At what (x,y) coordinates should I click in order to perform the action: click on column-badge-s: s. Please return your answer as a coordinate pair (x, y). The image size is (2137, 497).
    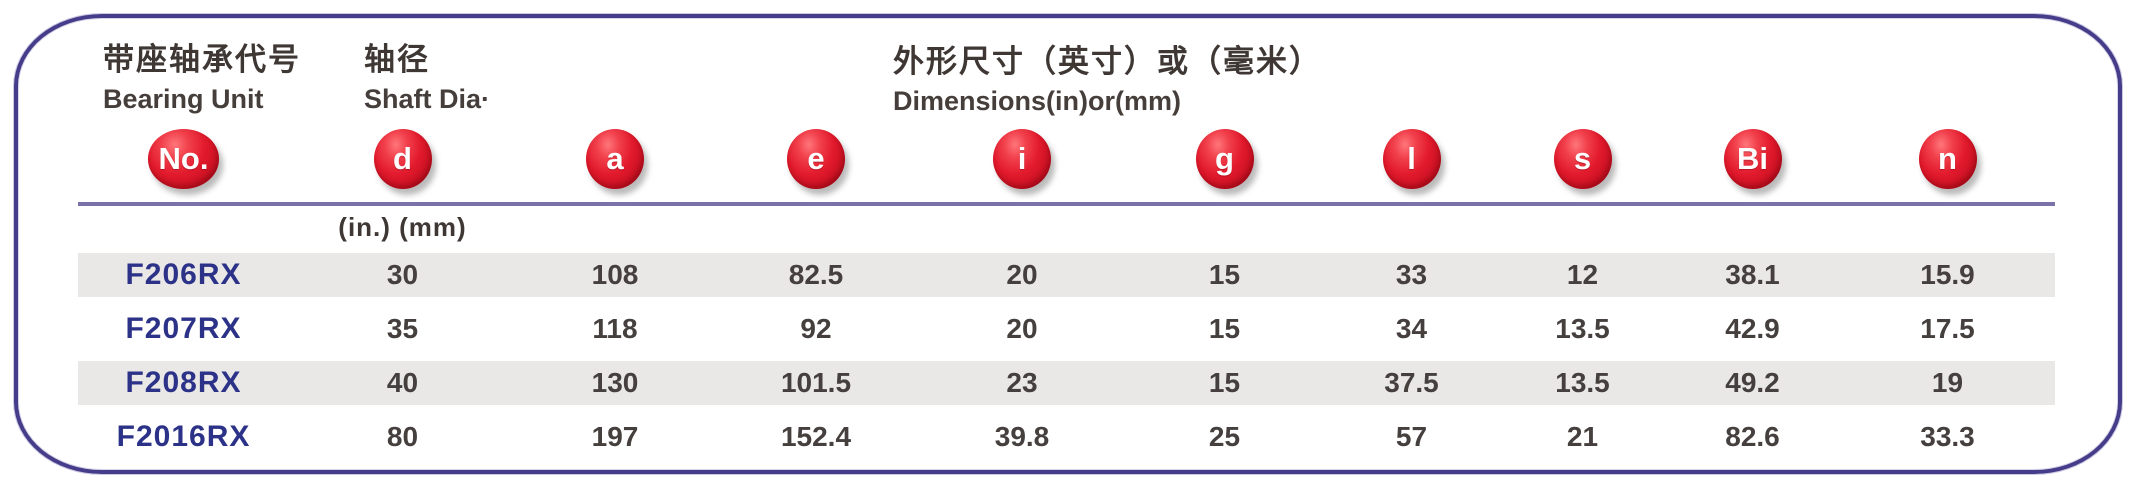
    Looking at the image, I should click on (1582, 159).